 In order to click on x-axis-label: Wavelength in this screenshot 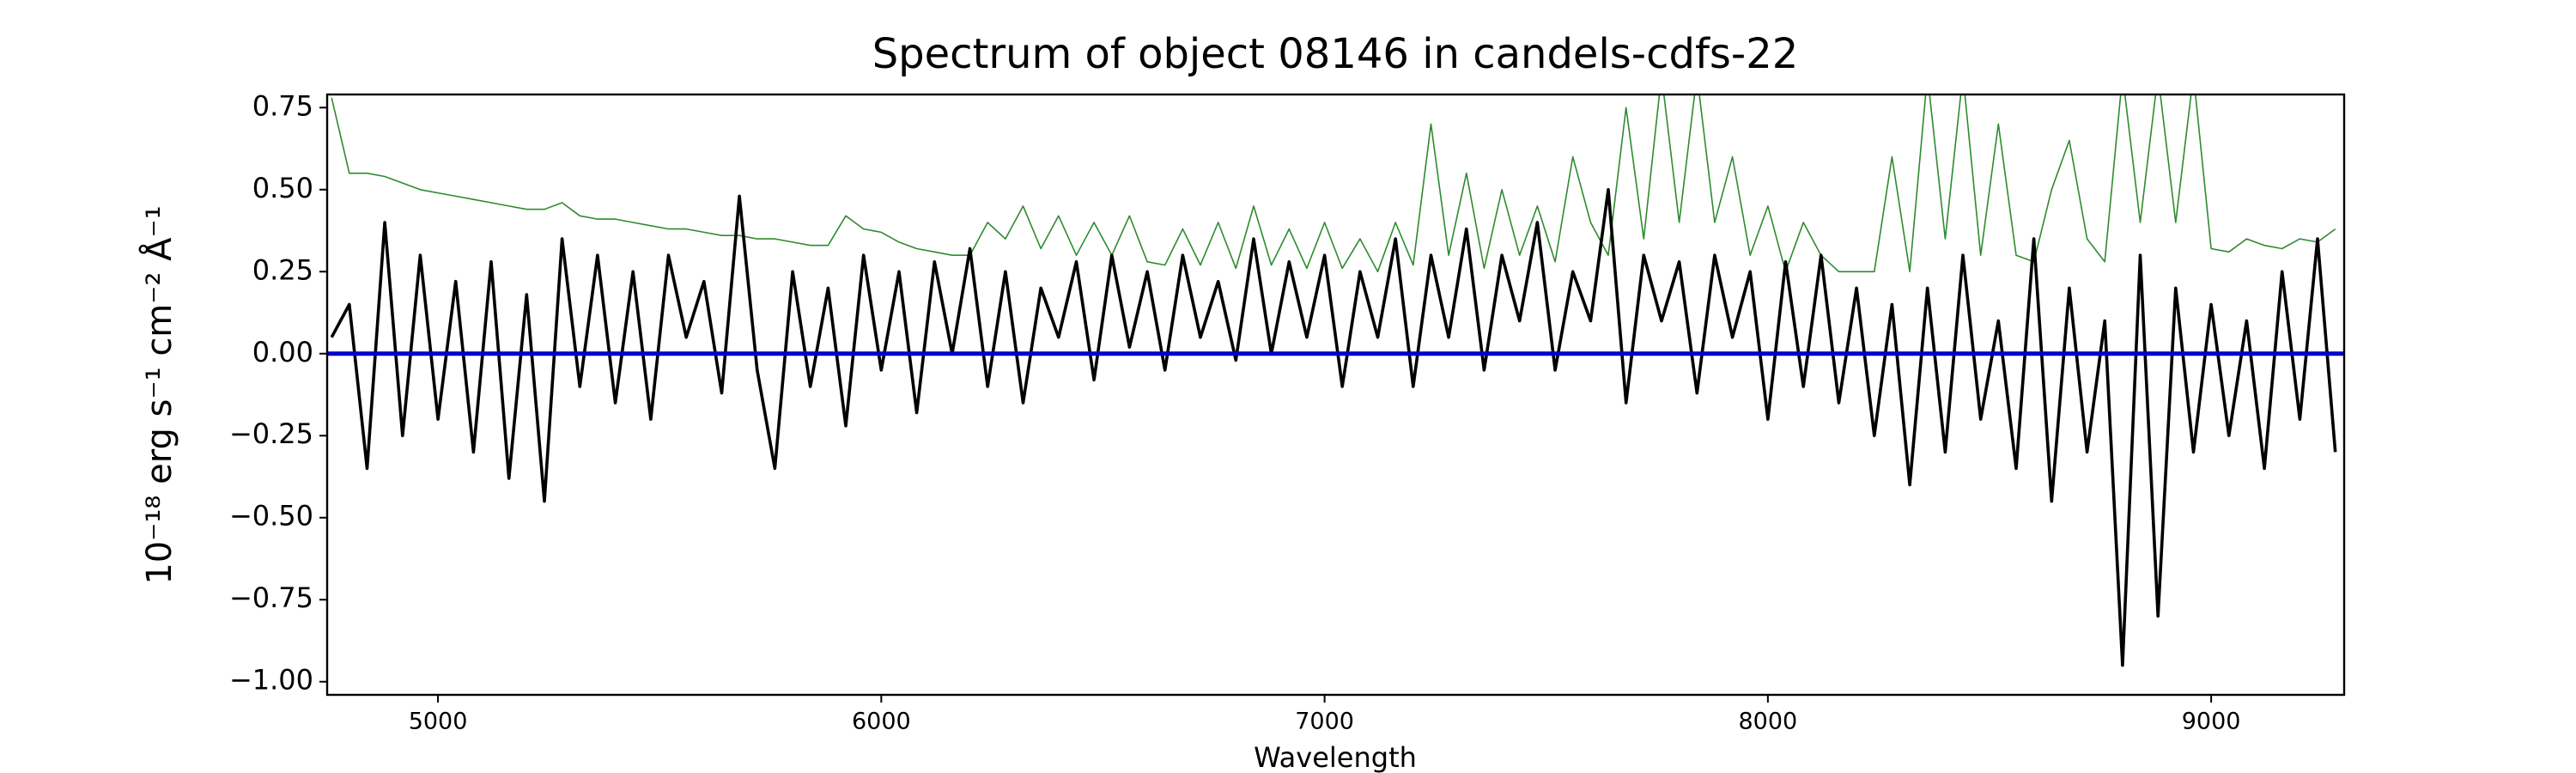, I will do `click(1335, 757)`.